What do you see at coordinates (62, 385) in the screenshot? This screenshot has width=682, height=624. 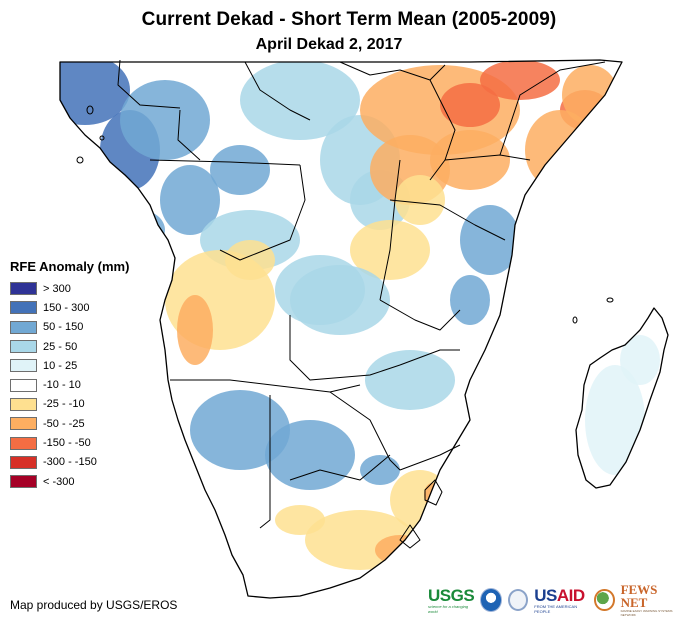 I see `legend-label: -10 - 10` at bounding box center [62, 385].